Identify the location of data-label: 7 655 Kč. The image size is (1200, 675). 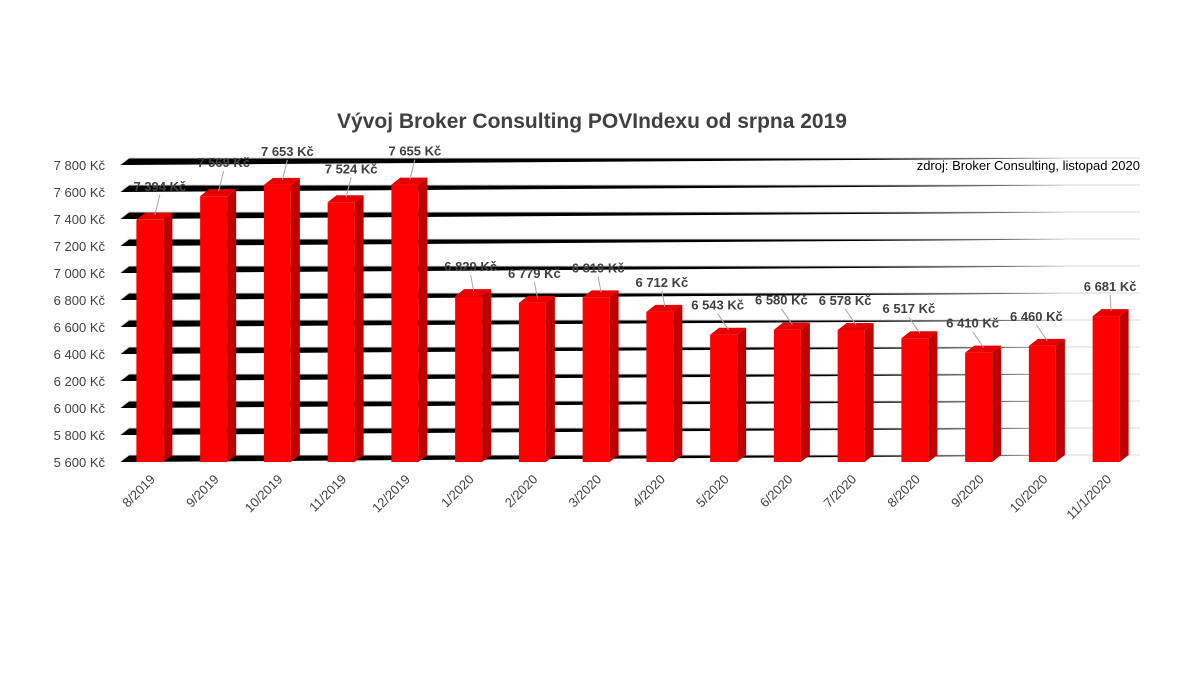
(414, 151).